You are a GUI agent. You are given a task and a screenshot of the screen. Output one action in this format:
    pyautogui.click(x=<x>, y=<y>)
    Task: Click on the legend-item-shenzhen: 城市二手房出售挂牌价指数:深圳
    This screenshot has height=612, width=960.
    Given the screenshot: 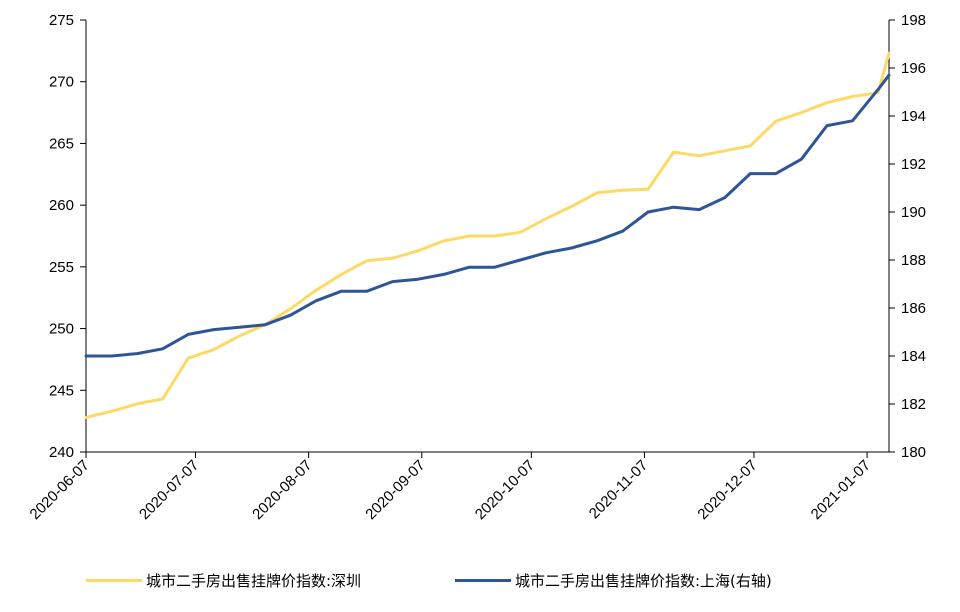 What is the action you would take?
    pyautogui.click(x=223, y=580)
    